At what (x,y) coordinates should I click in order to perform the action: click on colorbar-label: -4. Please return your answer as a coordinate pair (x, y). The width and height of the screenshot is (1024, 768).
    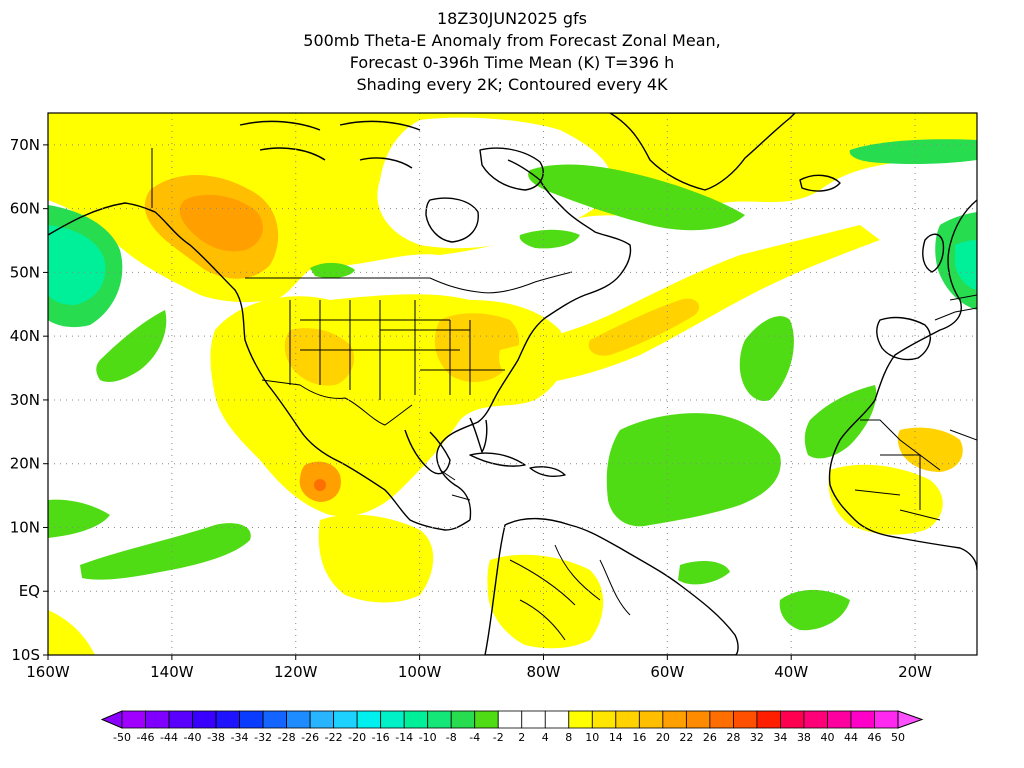
    Looking at the image, I should click on (474, 737).